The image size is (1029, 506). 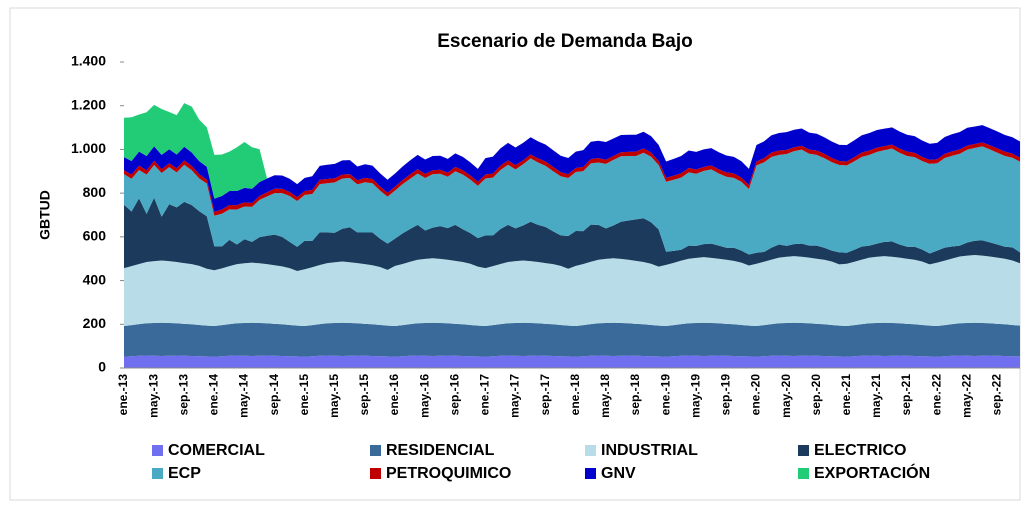 What do you see at coordinates (448, 473) in the screenshot?
I see `legend-label: PETROQUIMICO` at bounding box center [448, 473].